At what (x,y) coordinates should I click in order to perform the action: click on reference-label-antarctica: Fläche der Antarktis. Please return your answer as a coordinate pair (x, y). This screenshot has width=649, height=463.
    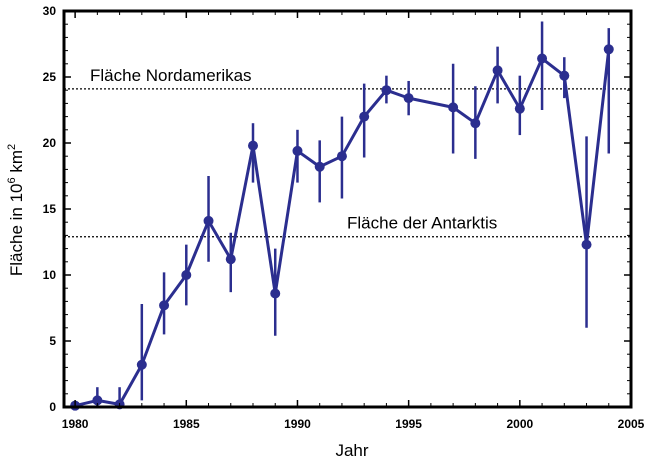
    Looking at the image, I should click on (422, 223).